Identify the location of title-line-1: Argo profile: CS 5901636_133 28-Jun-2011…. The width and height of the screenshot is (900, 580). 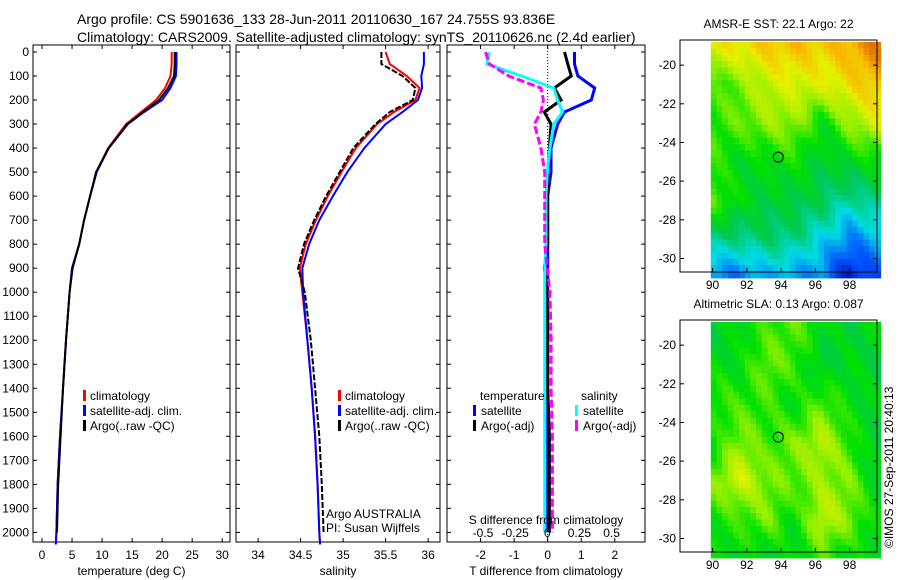
(316, 19).